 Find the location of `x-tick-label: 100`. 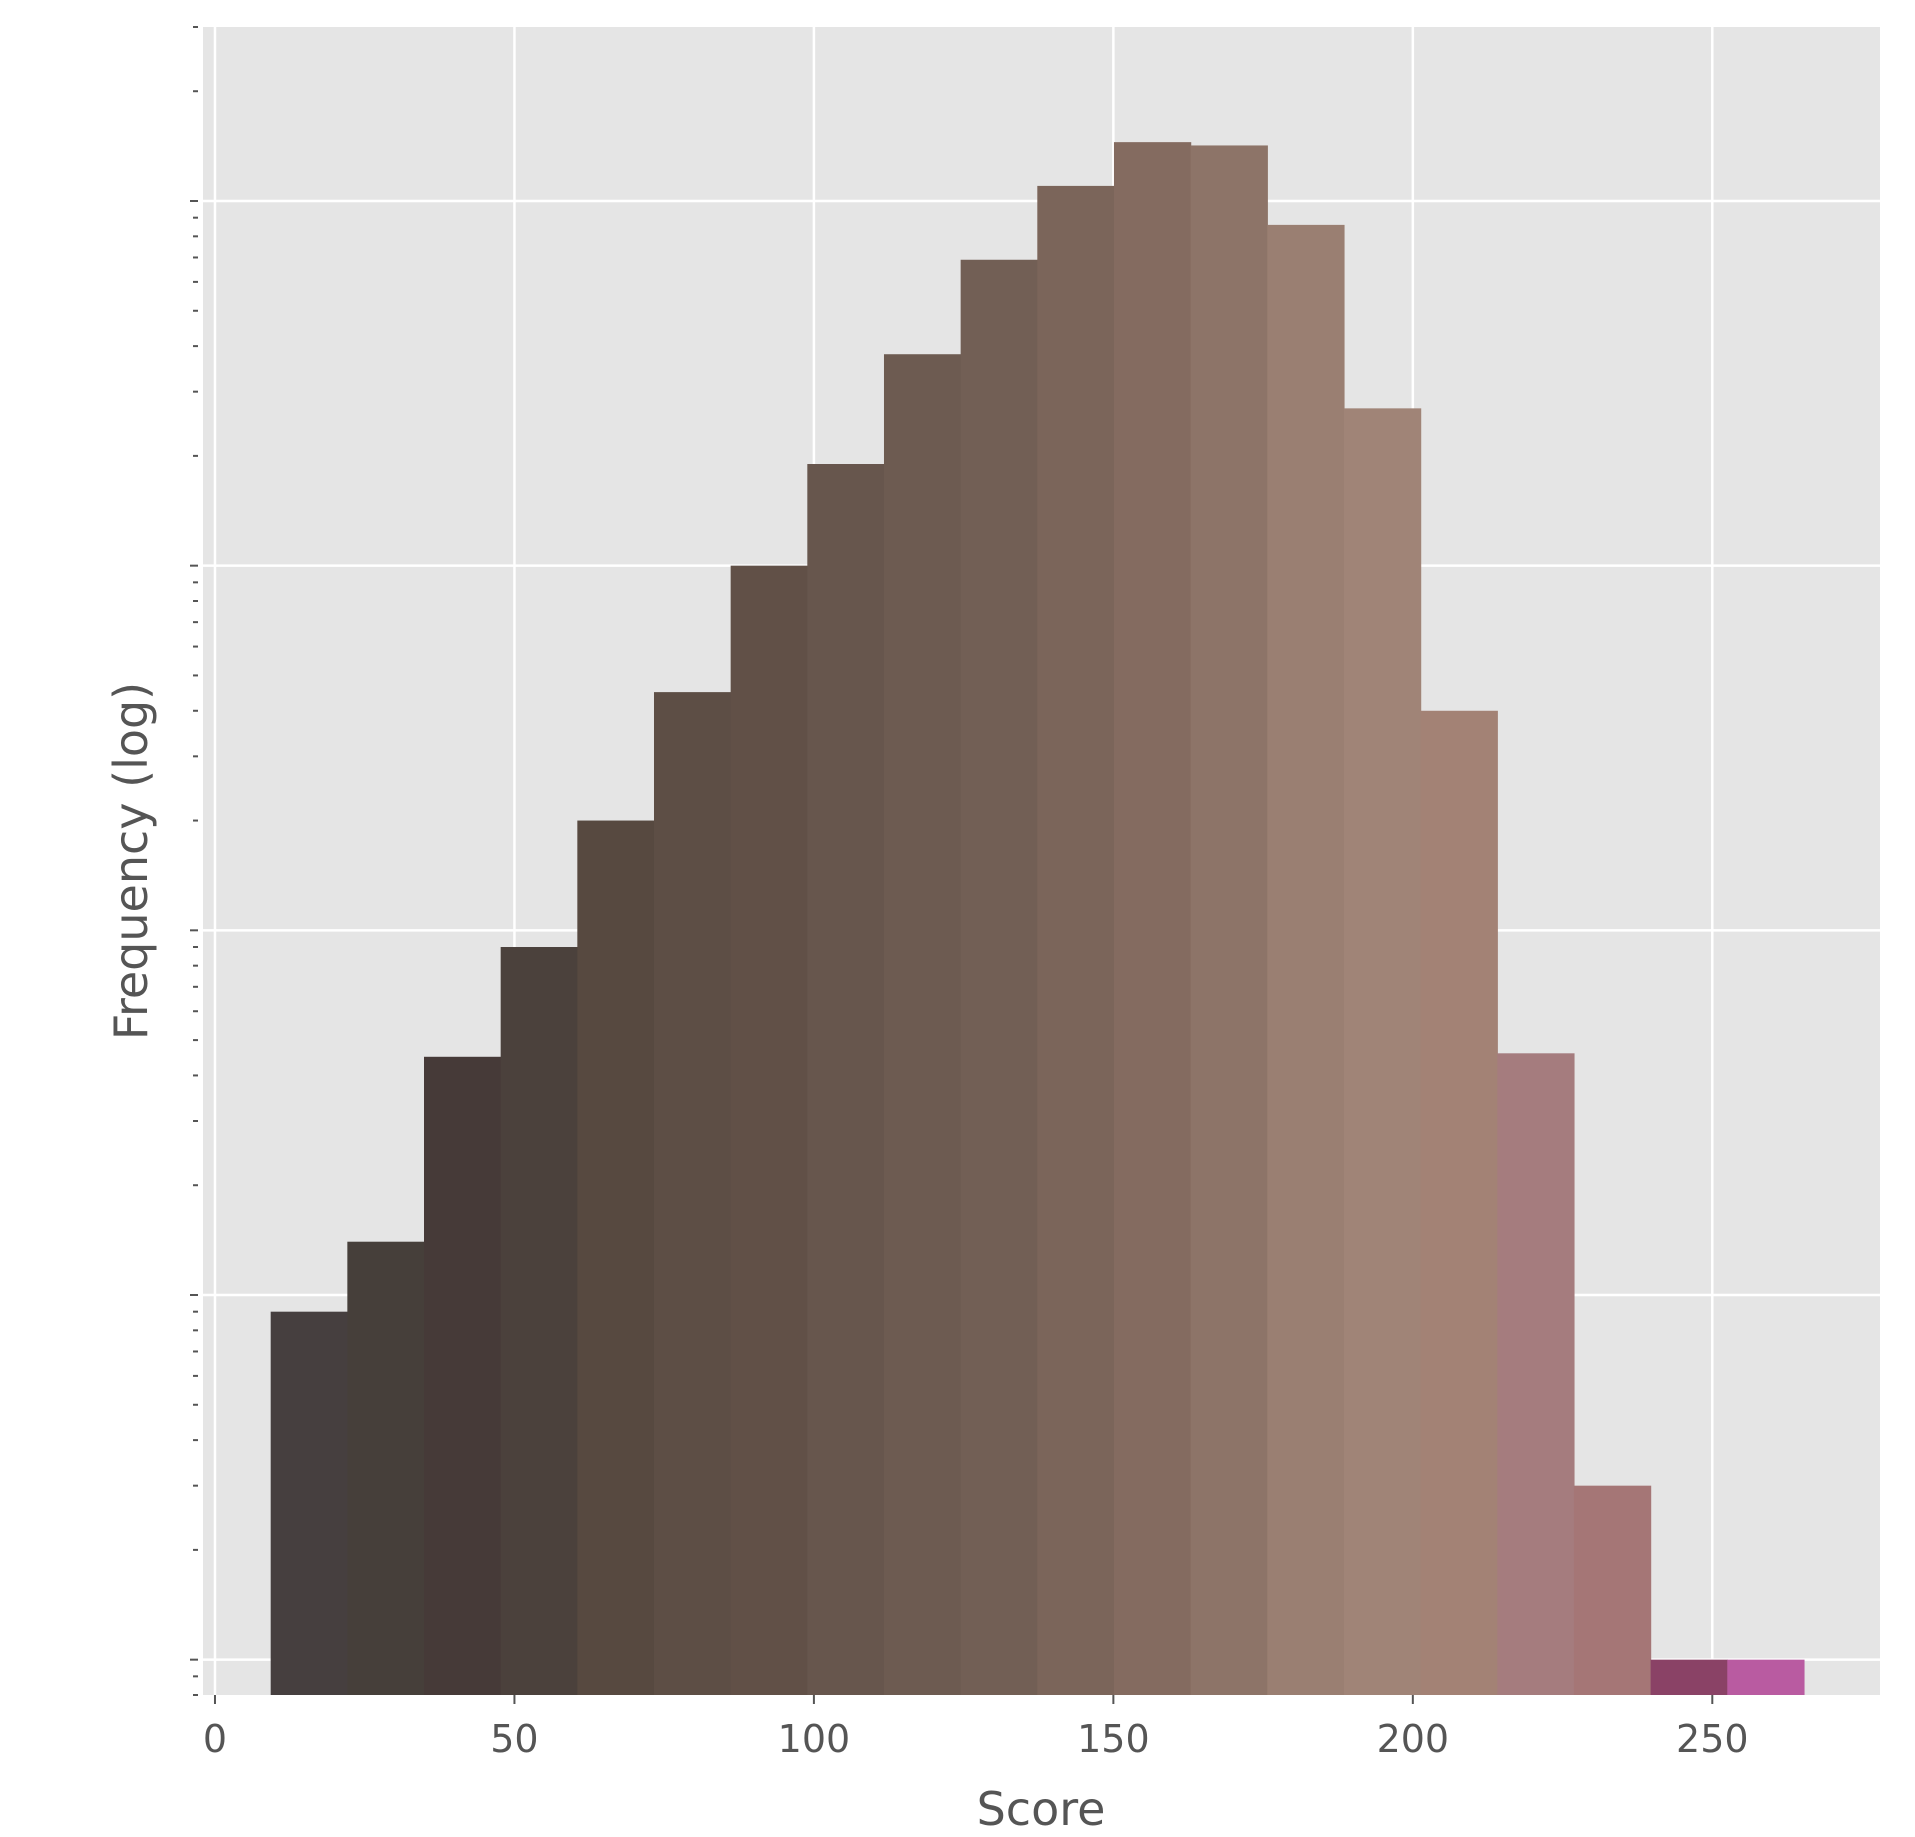

x-tick-label: 100 is located at coordinates (814, 1739).